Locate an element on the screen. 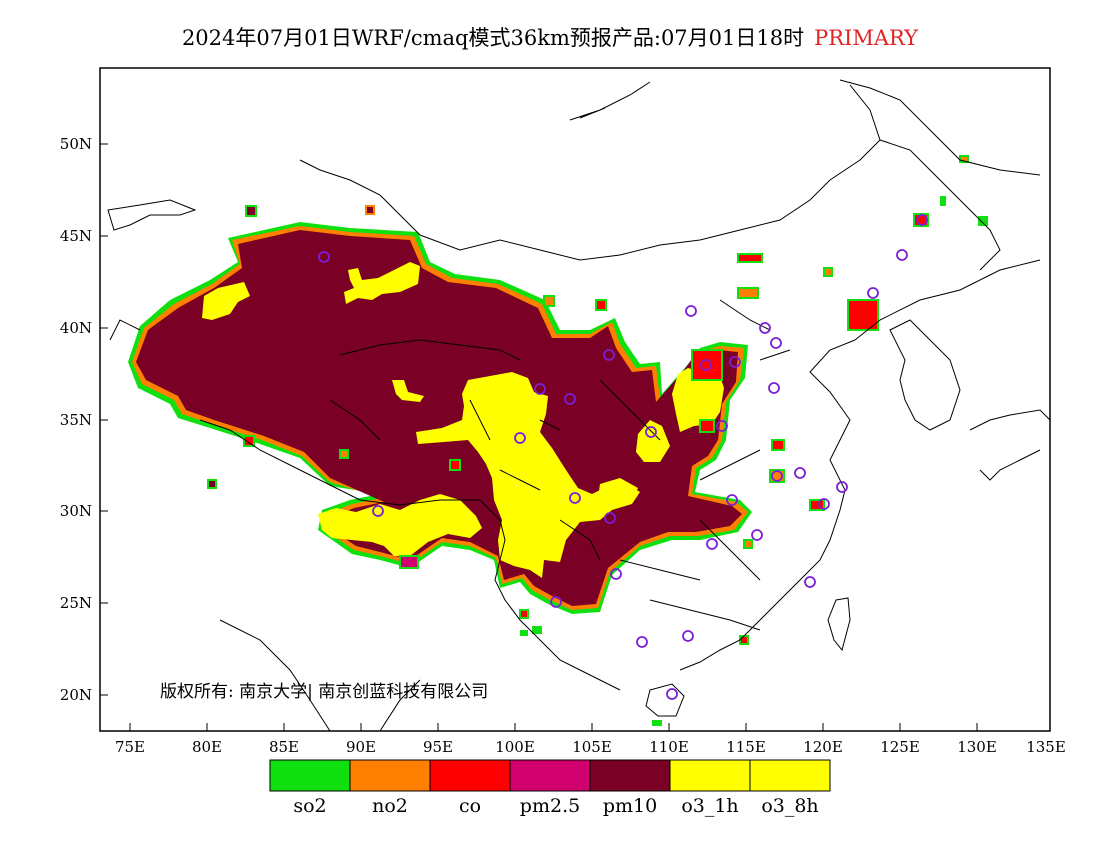  legend-label-pm10: pm10 is located at coordinates (630, 806).